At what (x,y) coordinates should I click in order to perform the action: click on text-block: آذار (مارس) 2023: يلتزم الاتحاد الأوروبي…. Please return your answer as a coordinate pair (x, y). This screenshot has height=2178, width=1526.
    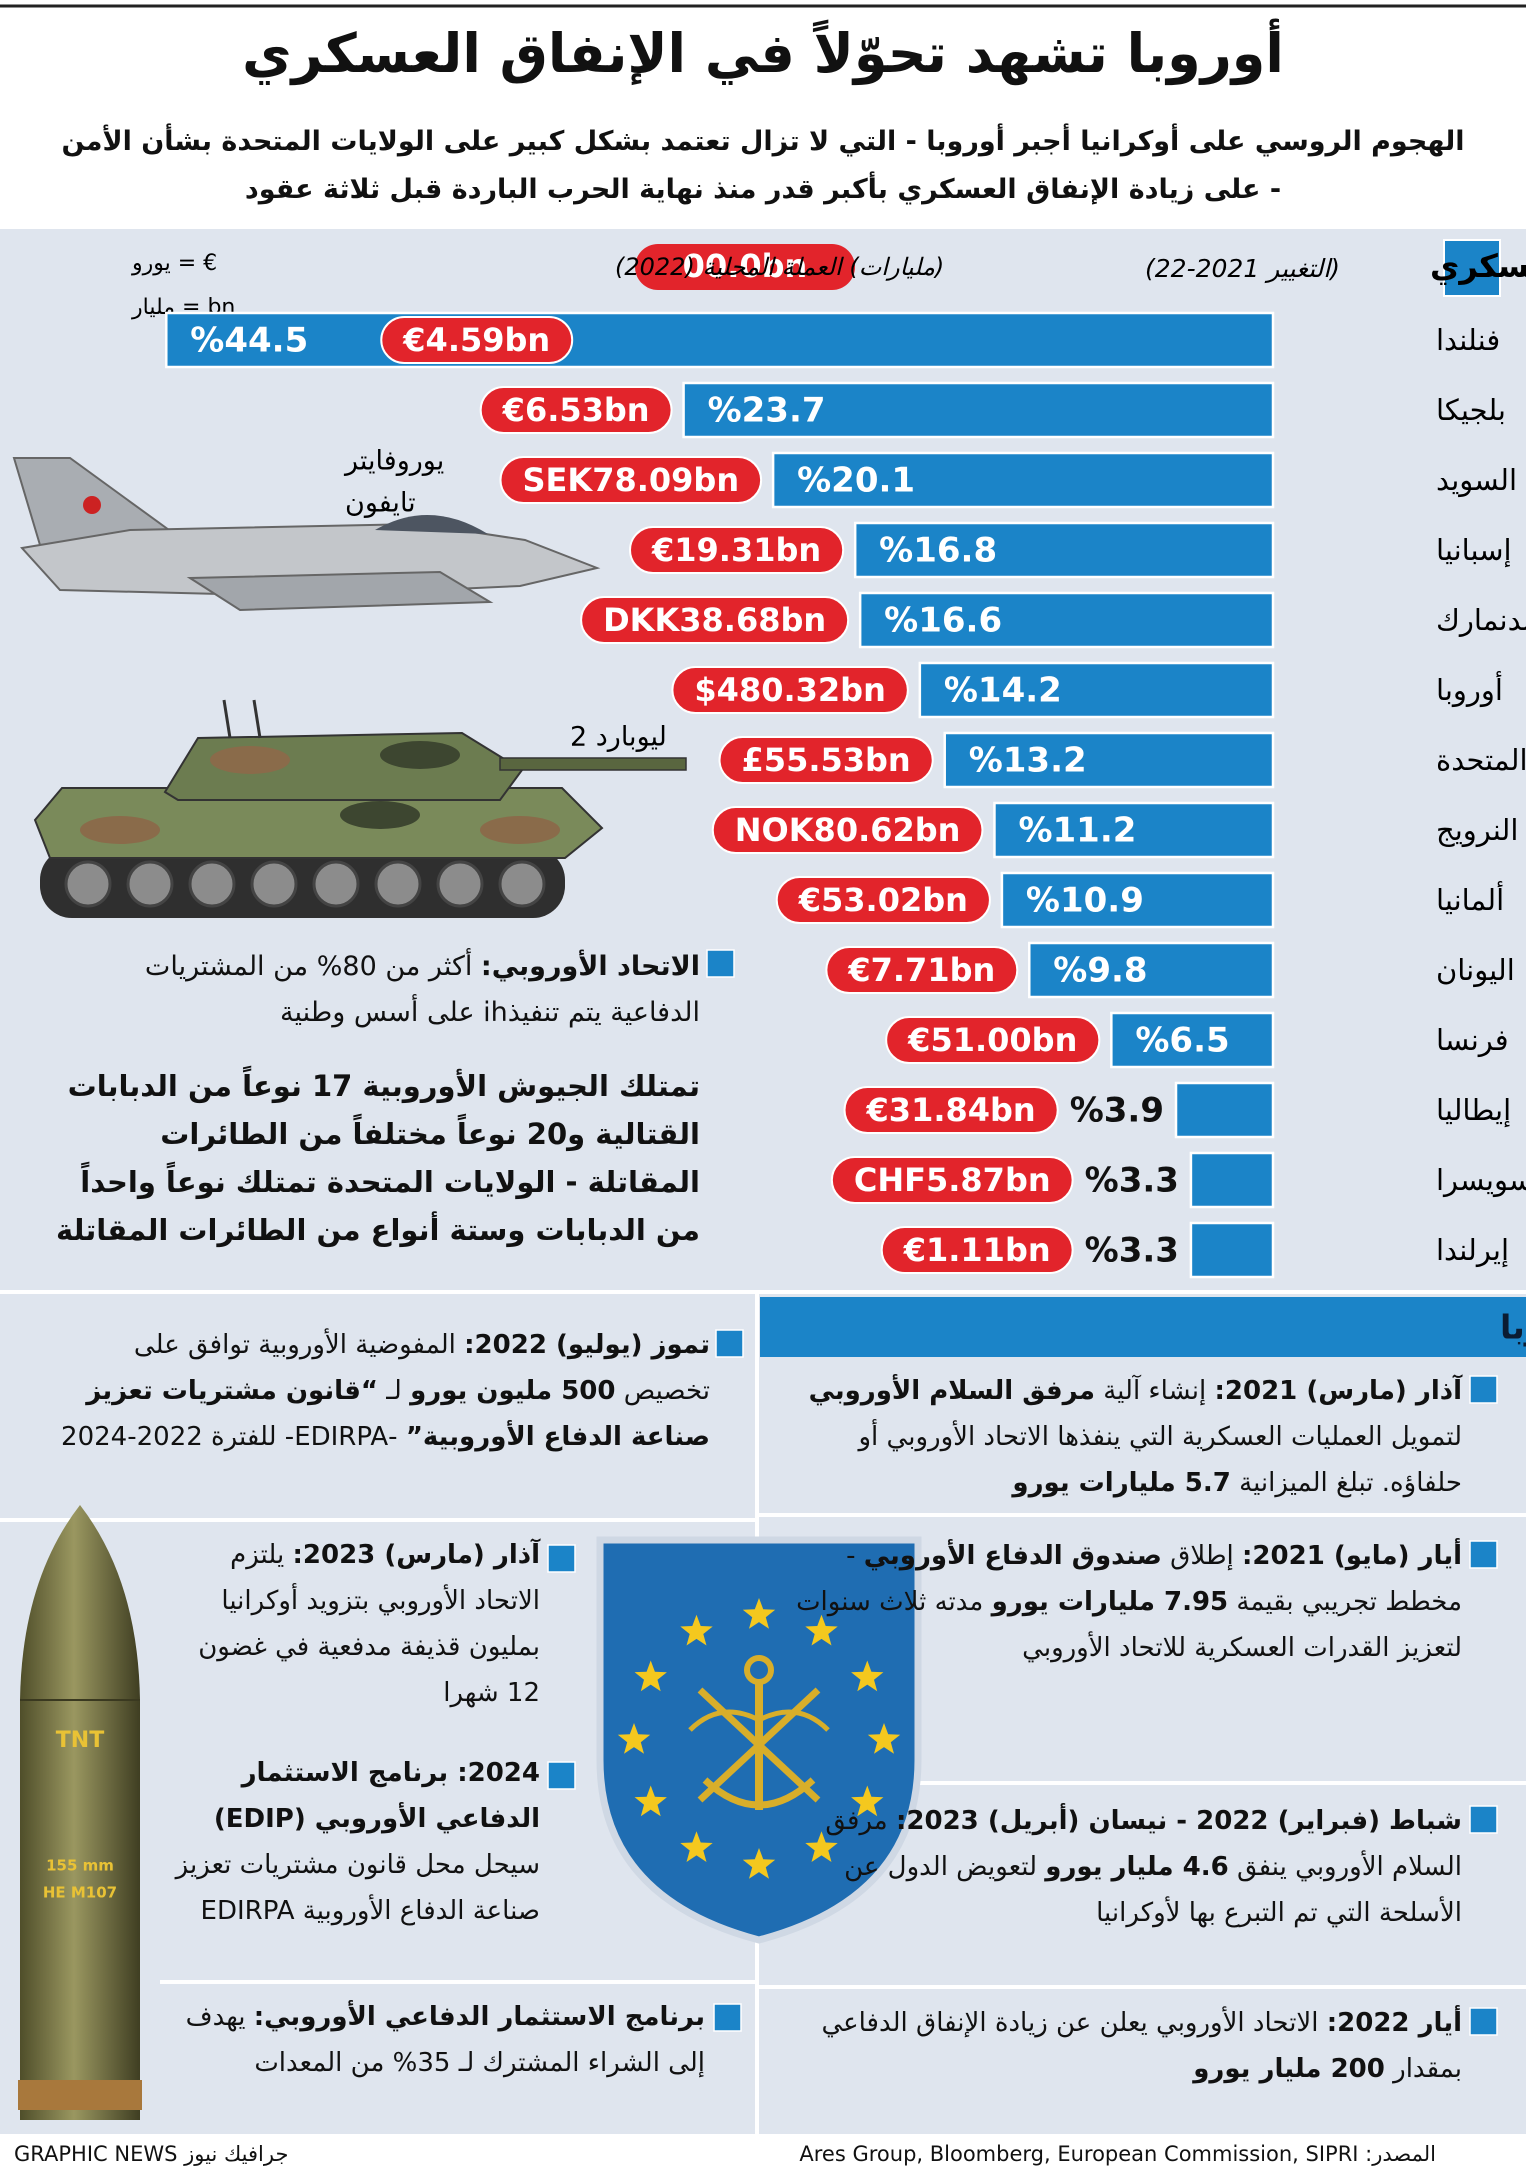
    Looking at the image, I should click on (355, 1624).